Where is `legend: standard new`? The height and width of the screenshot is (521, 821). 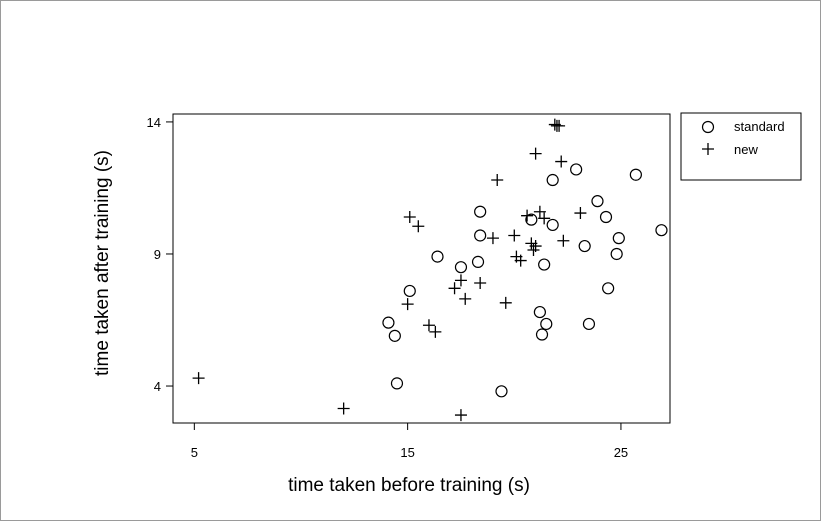
legend: standard new is located at coordinates (741, 146).